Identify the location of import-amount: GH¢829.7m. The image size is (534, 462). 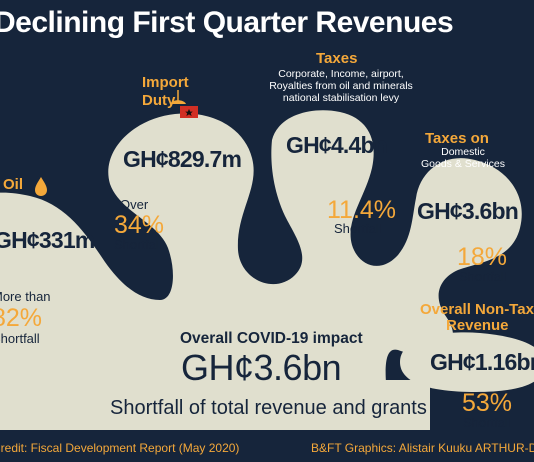
(182, 159).